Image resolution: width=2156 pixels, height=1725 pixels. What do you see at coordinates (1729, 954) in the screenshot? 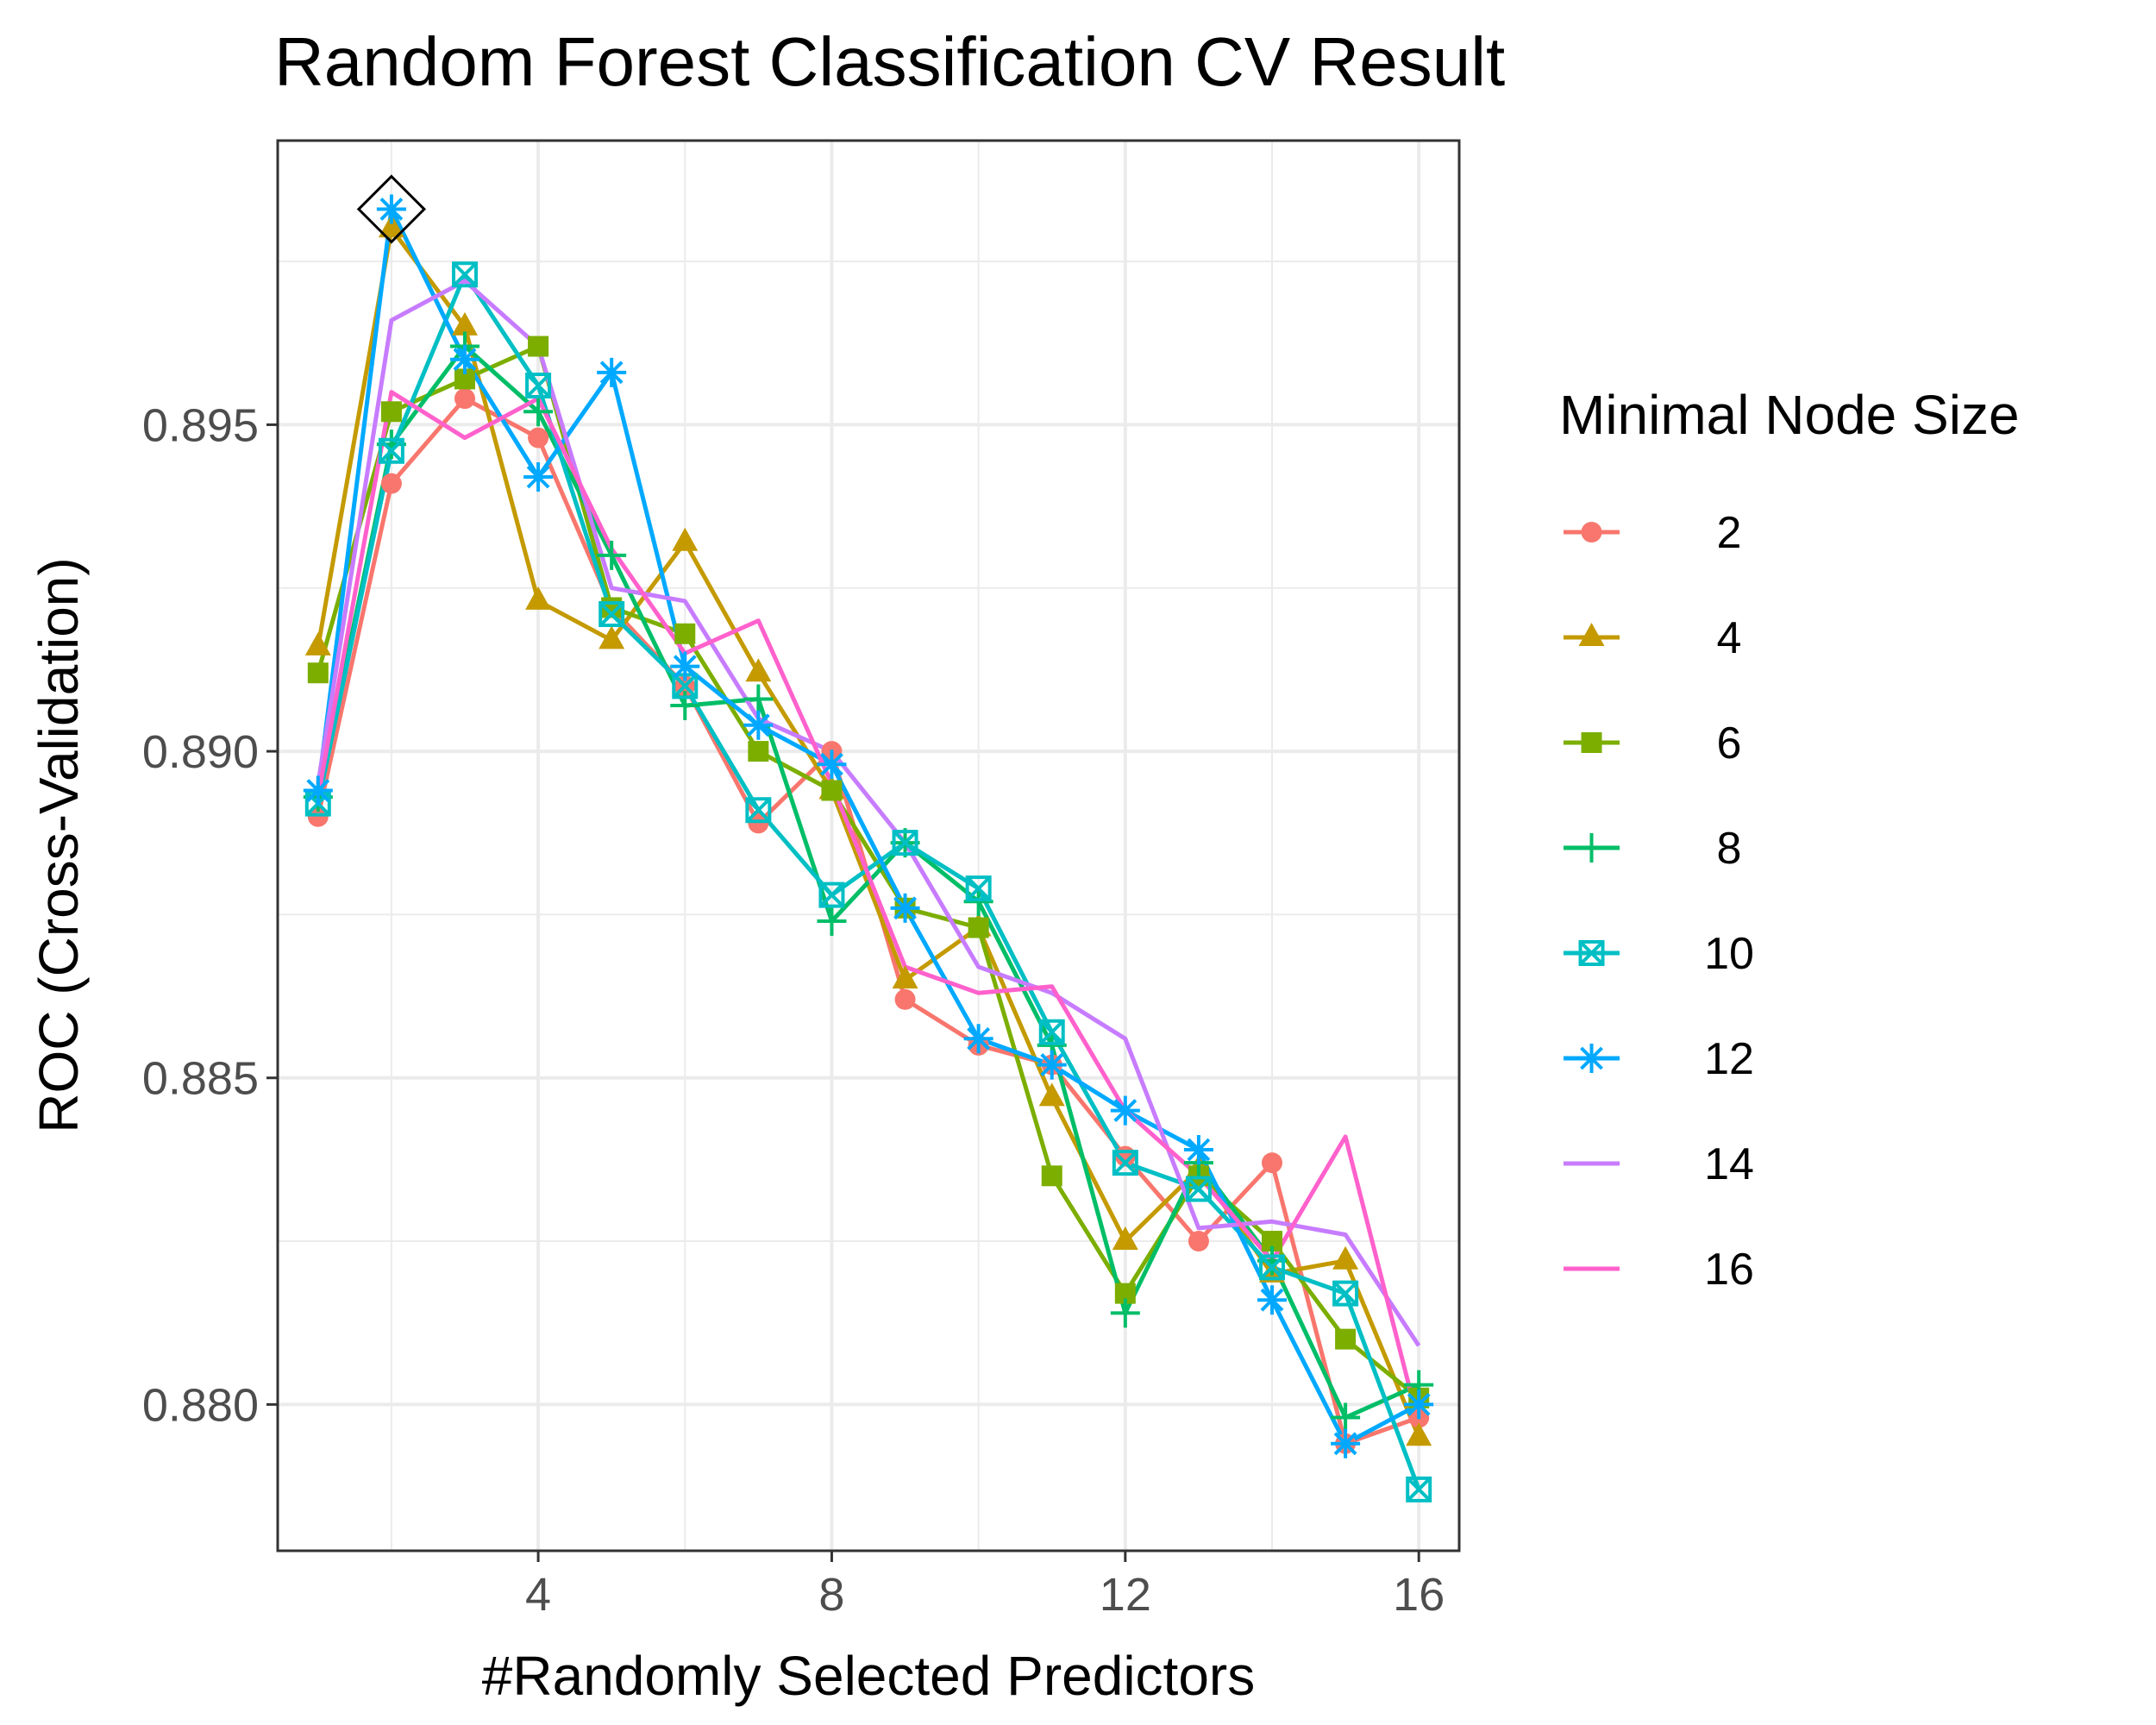
I see `legend-label-10: 10` at bounding box center [1729, 954].